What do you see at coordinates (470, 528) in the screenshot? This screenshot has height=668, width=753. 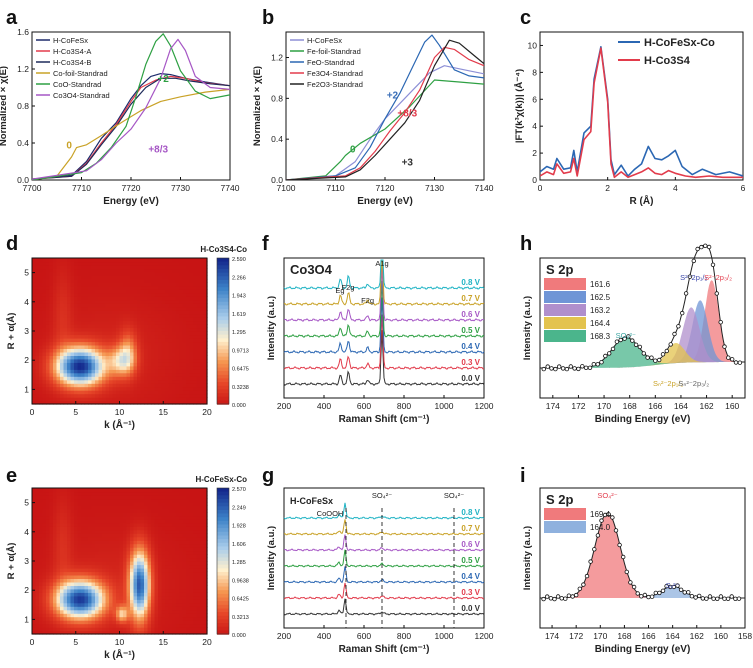 I see `series-voltage-label: 0.7 V` at bounding box center [470, 528].